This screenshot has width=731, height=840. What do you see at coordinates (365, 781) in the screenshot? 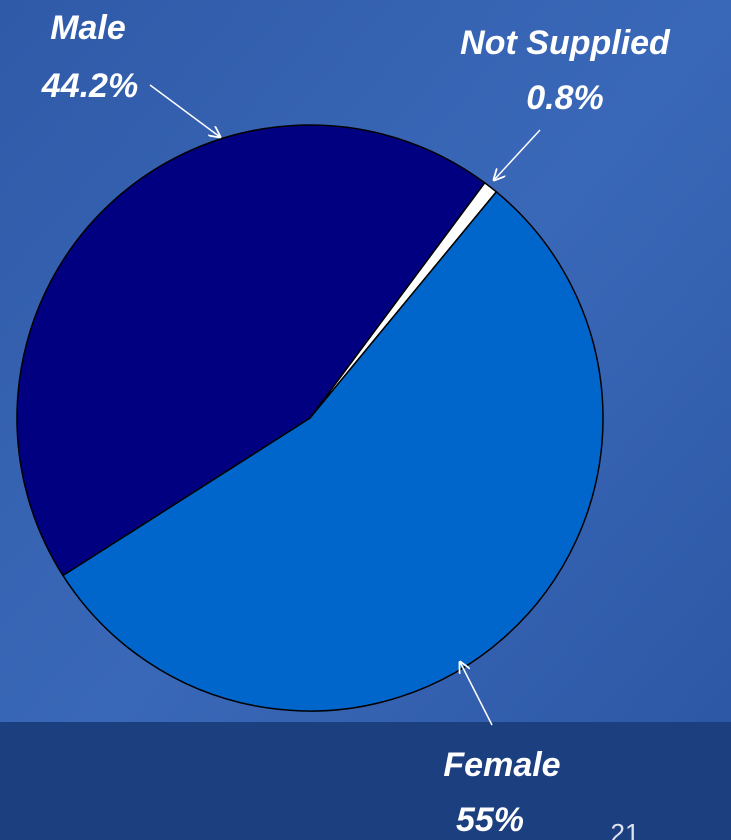
I see `footer-band` at bounding box center [365, 781].